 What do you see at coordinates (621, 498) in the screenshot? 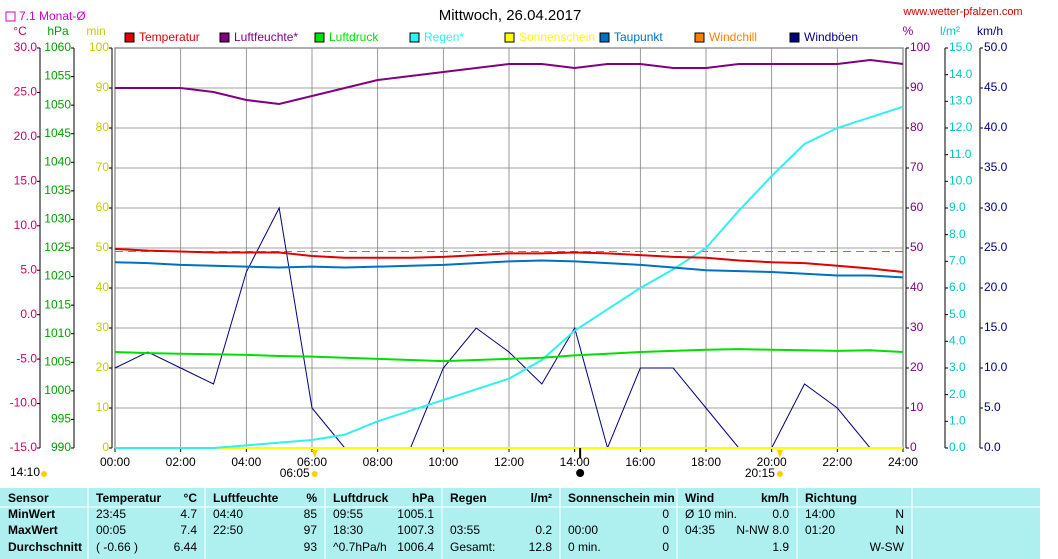
I see `table-header: Sonnenschein min` at bounding box center [621, 498].